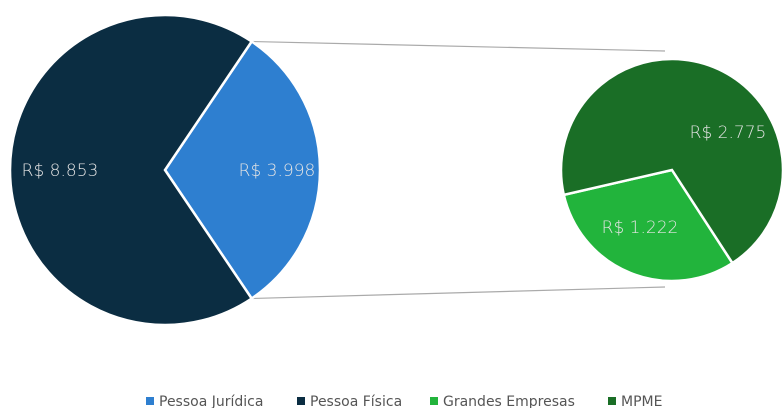  I want to click on data-label: R$ 3.998, so click(277, 171).